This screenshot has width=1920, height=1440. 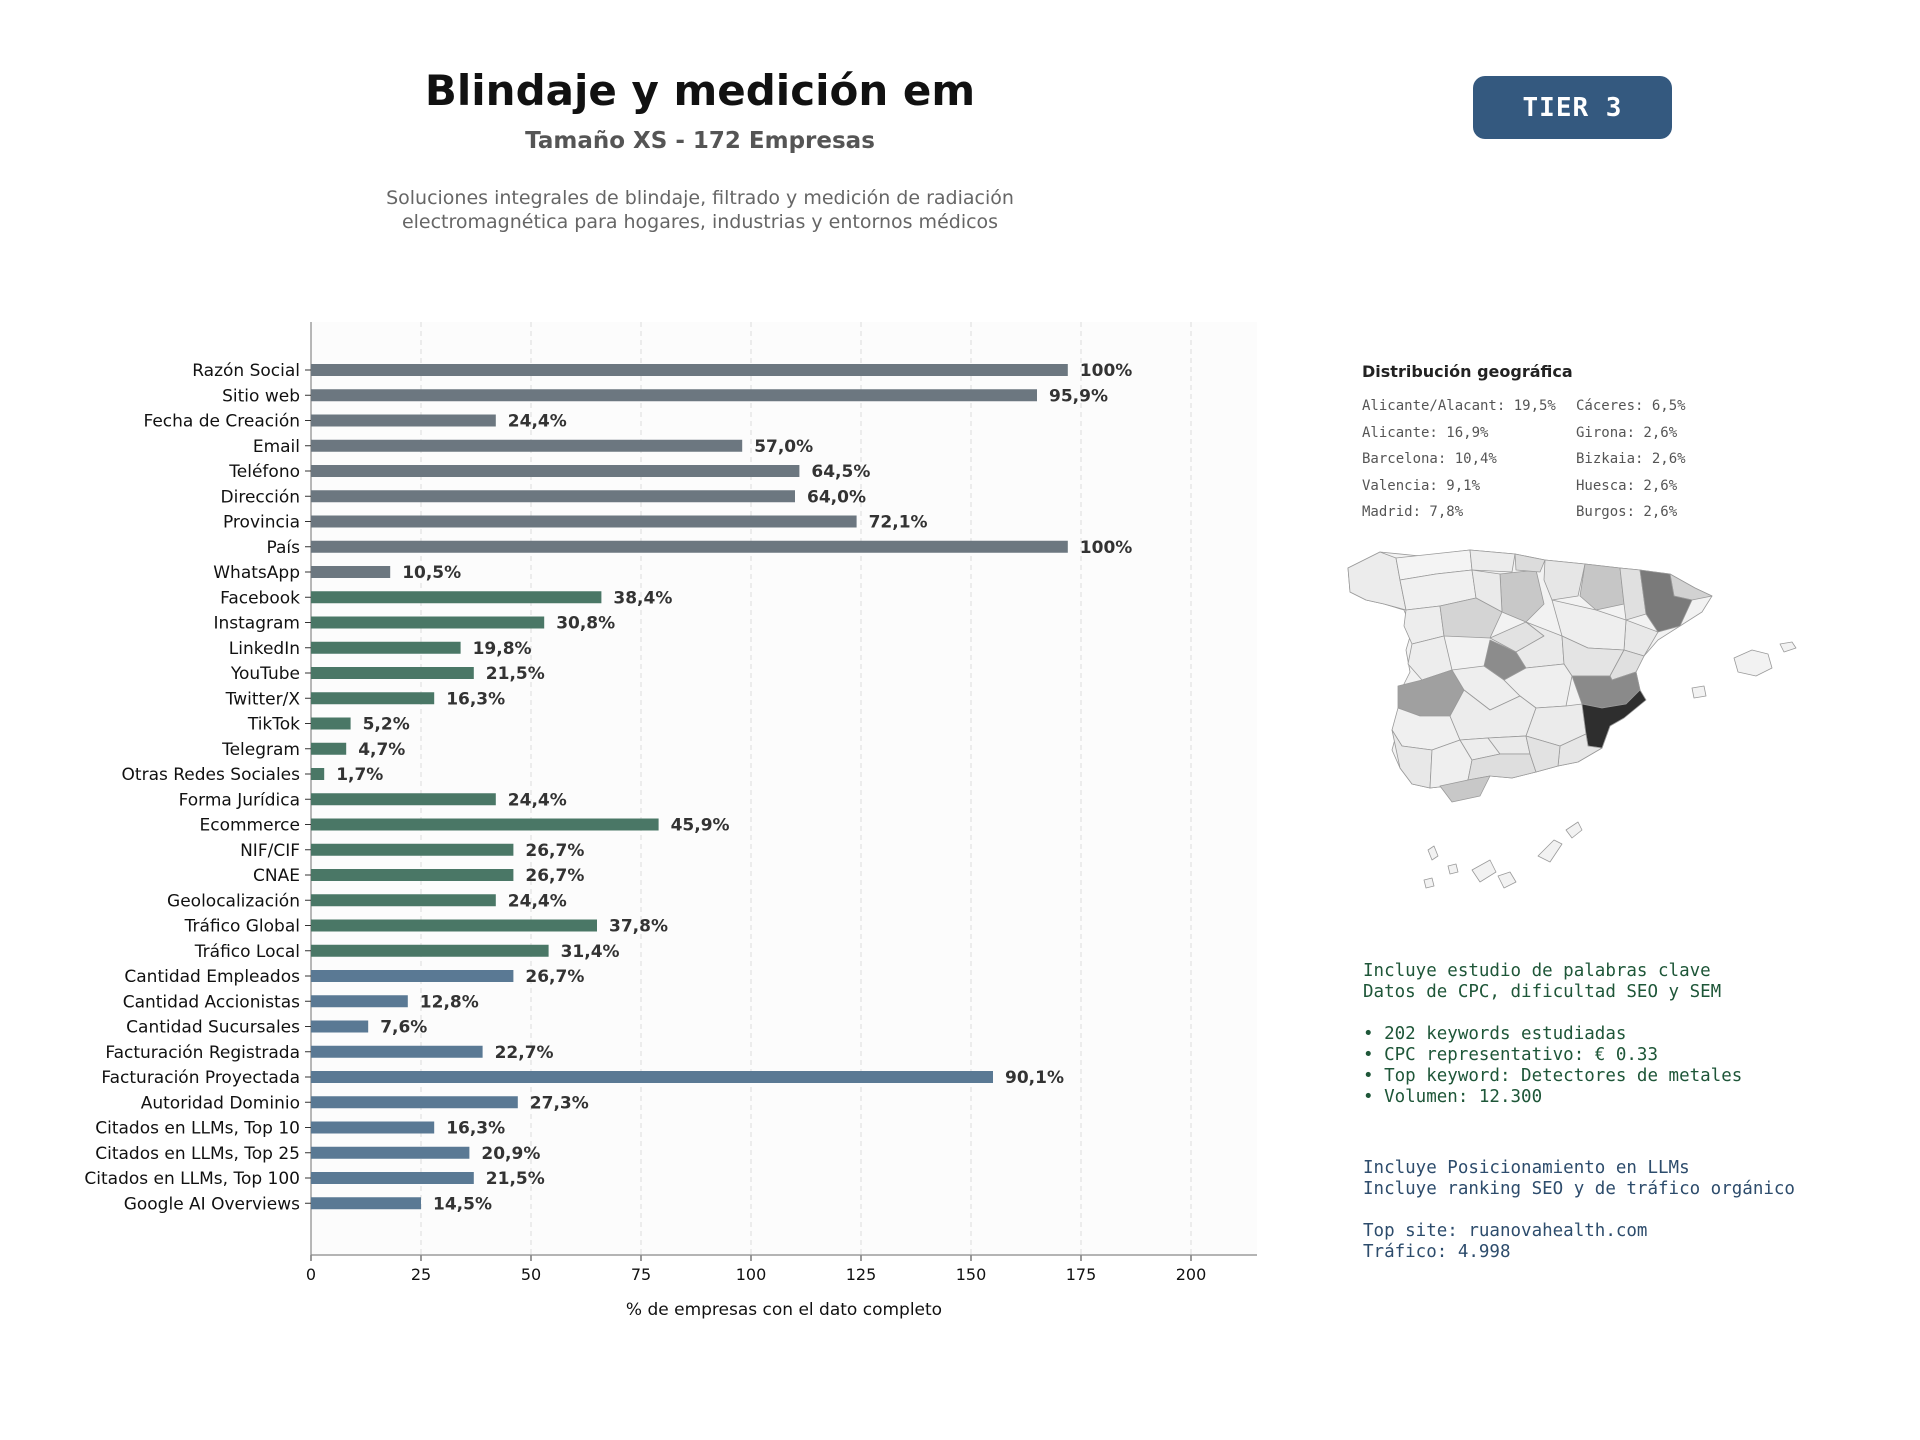 I want to click on data-label: 19,8%, so click(x=502, y=649).